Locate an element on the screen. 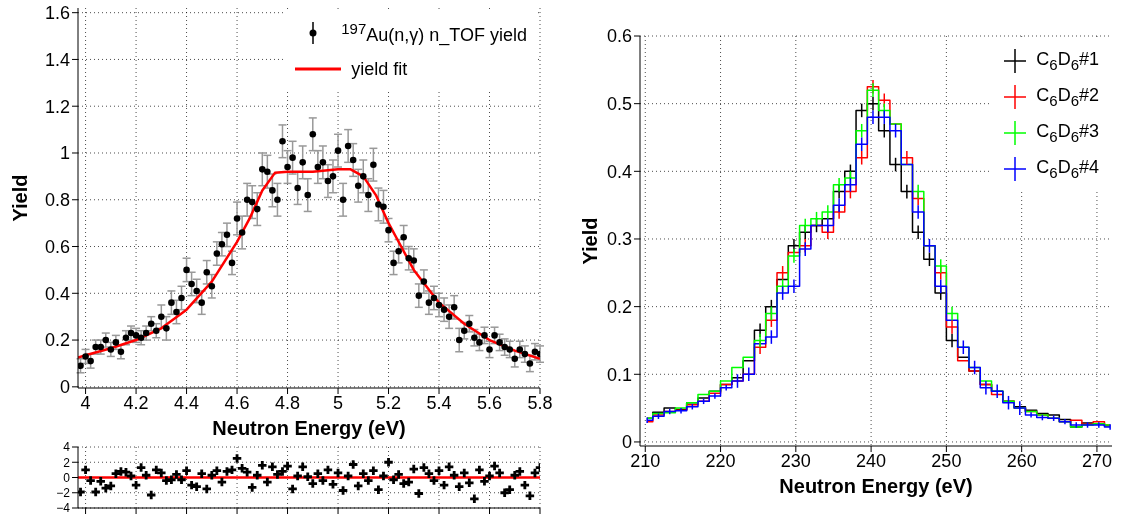  y-tick-label: 0.1 is located at coordinates (619, 374).